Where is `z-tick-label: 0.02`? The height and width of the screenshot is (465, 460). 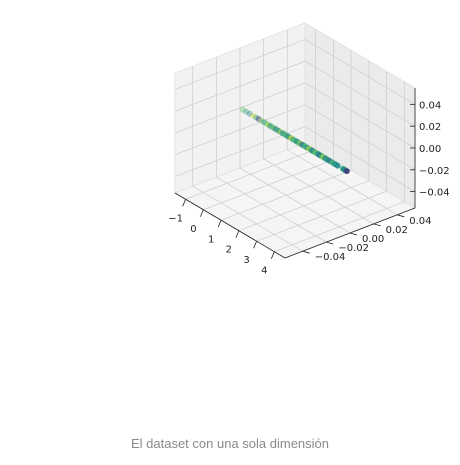
z-tick-label: 0.02 is located at coordinates (430, 127).